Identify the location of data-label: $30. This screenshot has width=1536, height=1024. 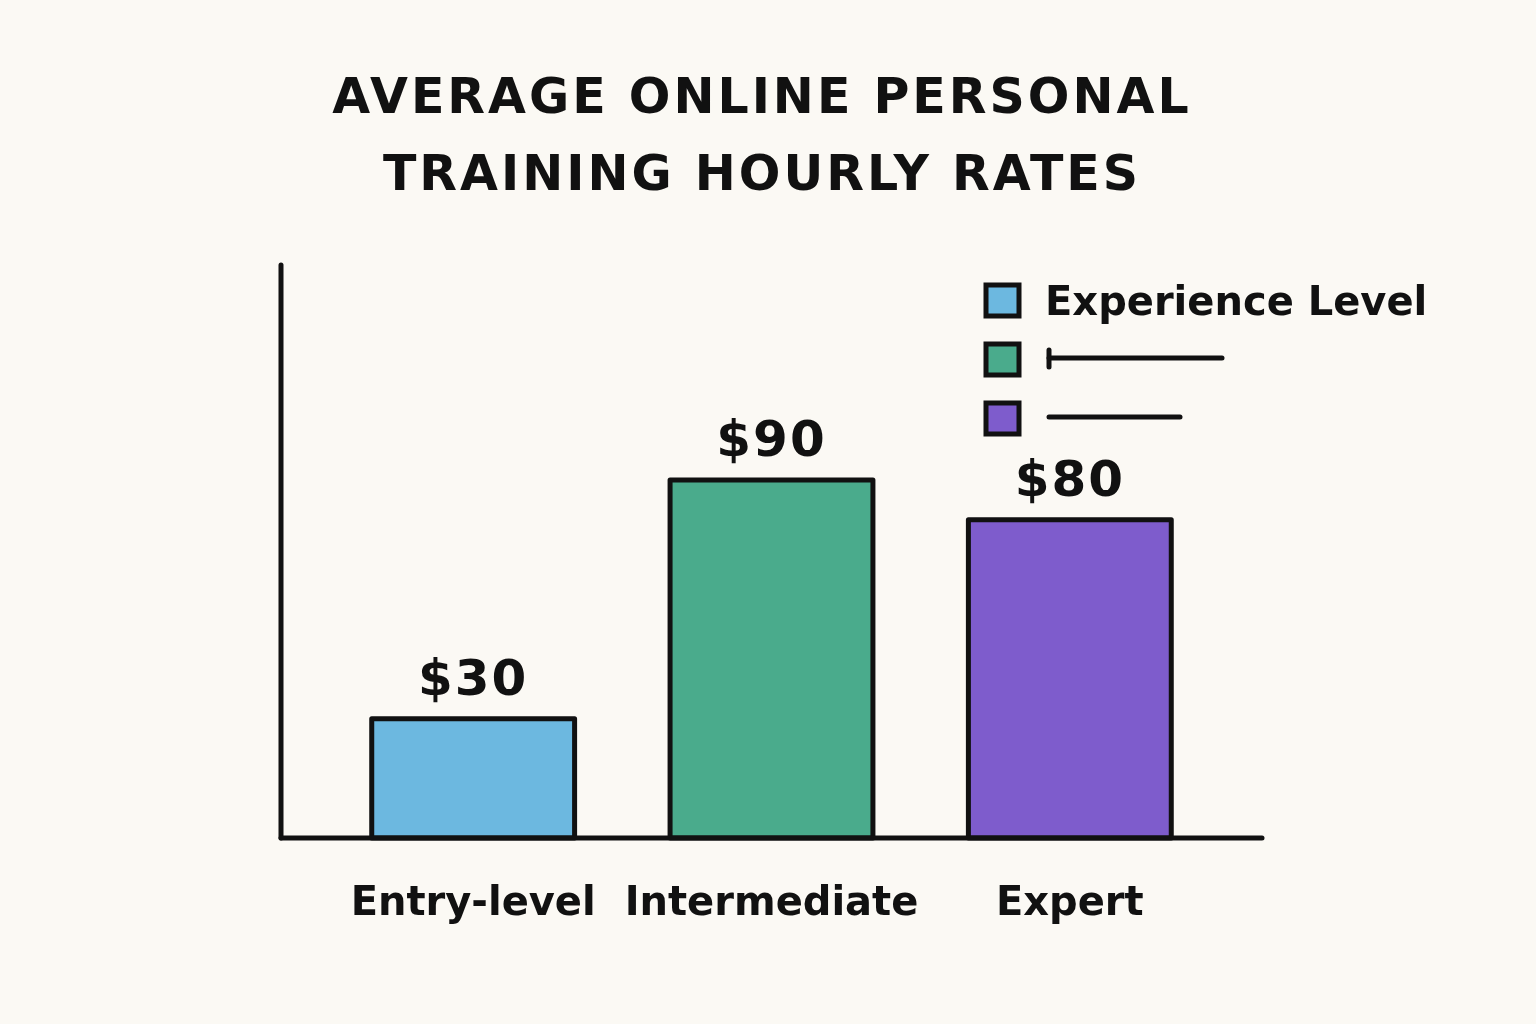
(473, 677).